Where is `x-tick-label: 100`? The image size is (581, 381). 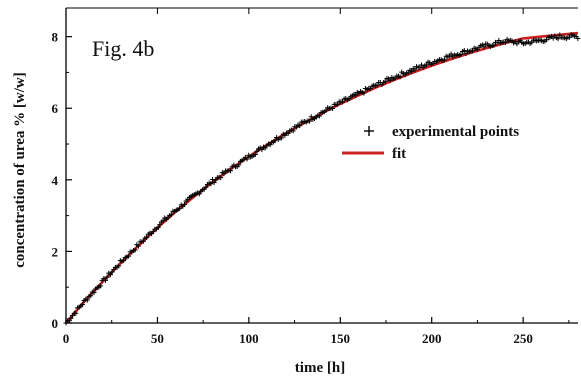 x-tick-label: 100 is located at coordinates (249, 338).